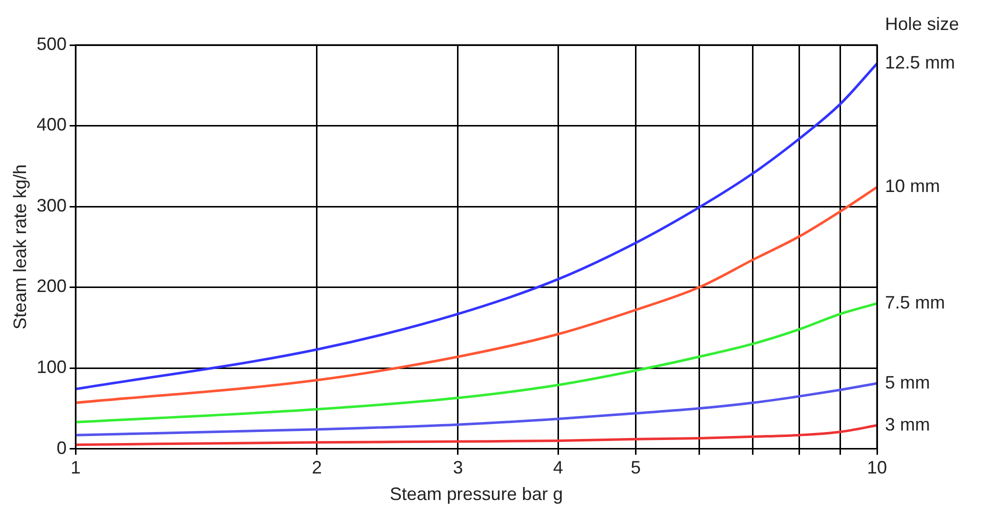 The image size is (987, 512). What do you see at coordinates (317, 468) in the screenshot?
I see `x-tick-label: 2` at bounding box center [317, 468].